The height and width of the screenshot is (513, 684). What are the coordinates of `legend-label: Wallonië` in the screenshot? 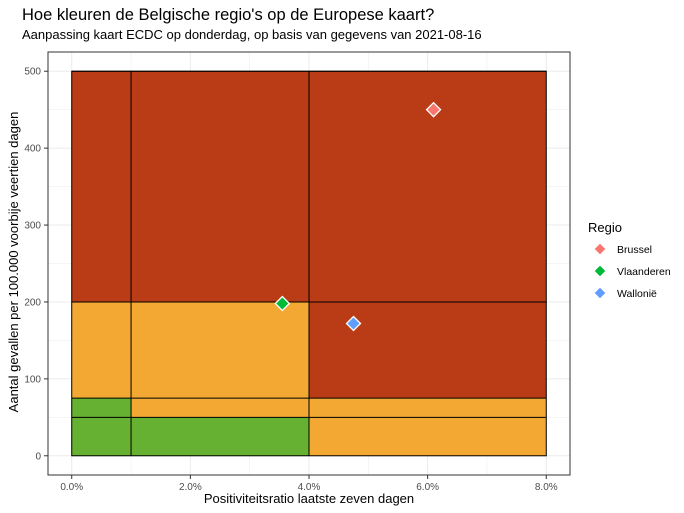 It's located at (637, 294).